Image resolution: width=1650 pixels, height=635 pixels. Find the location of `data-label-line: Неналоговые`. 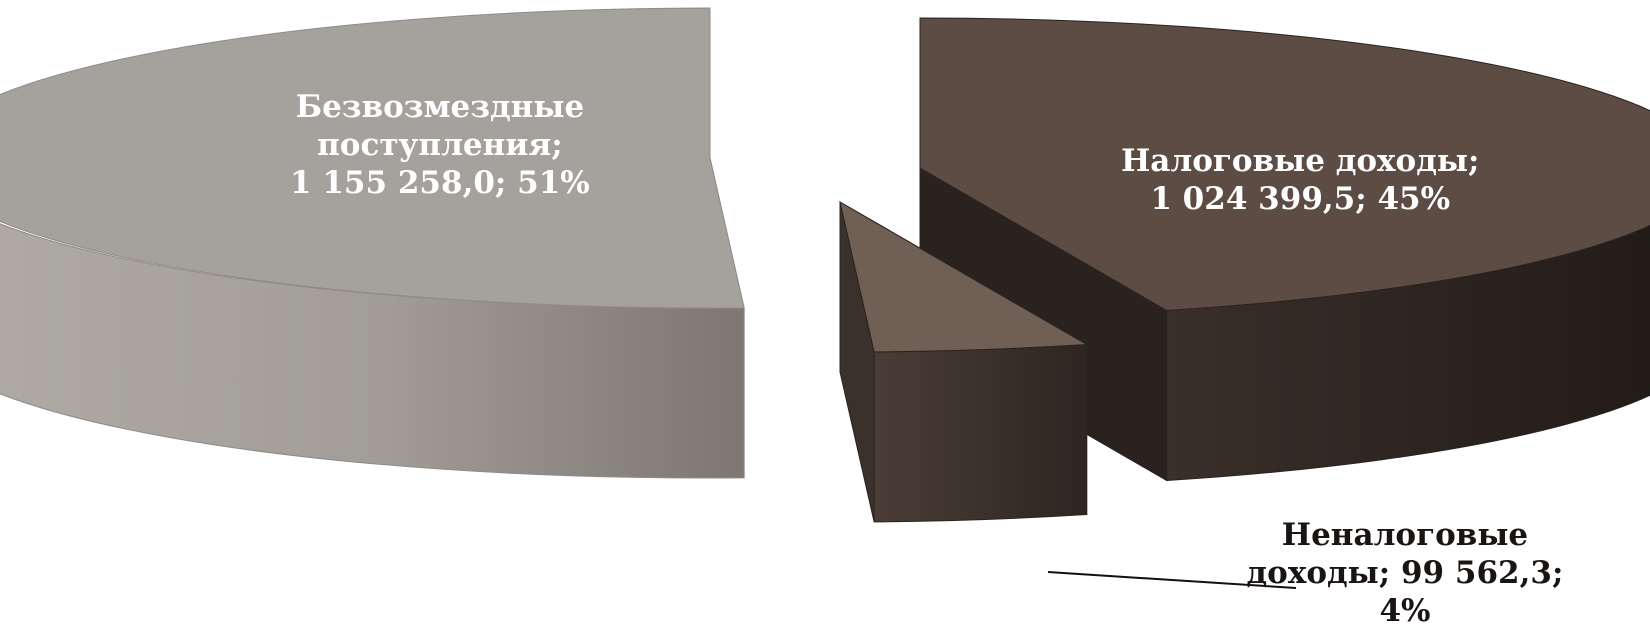

data-label-line: Неналоговые is located at coordinates (1405, 535).